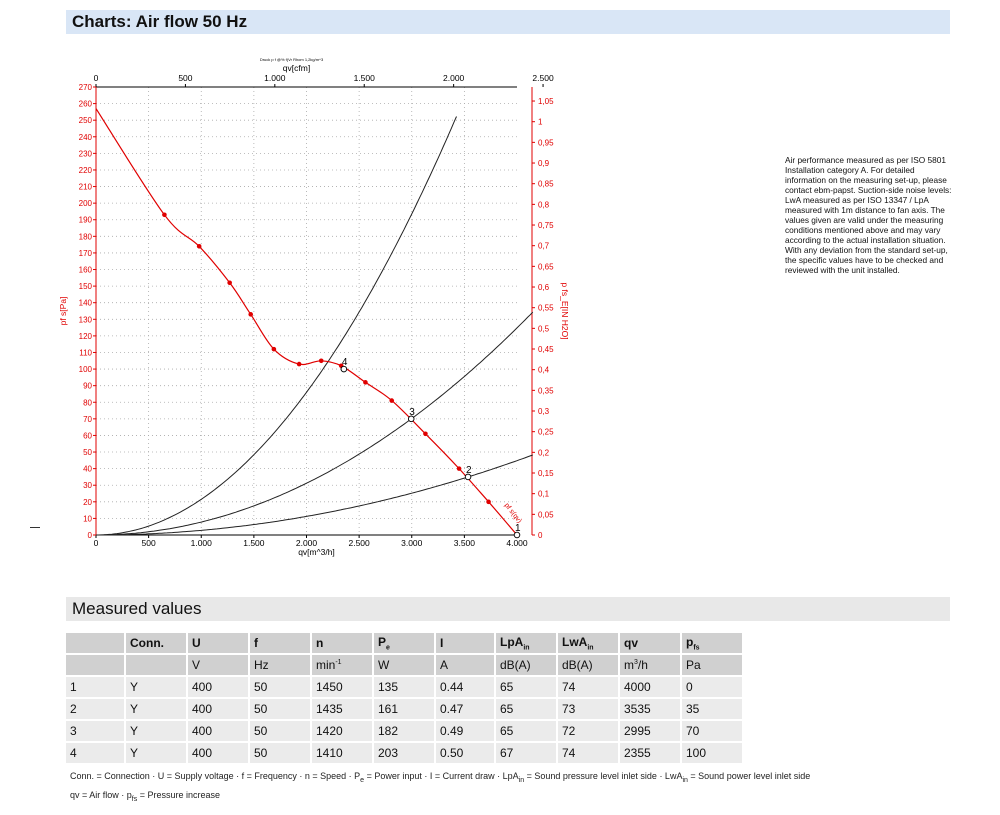  What do you see at coordinates (63, 311) in the screenshot?
I see `y-axis-label: pf s[Pa]` at bounding box center [63, 311].